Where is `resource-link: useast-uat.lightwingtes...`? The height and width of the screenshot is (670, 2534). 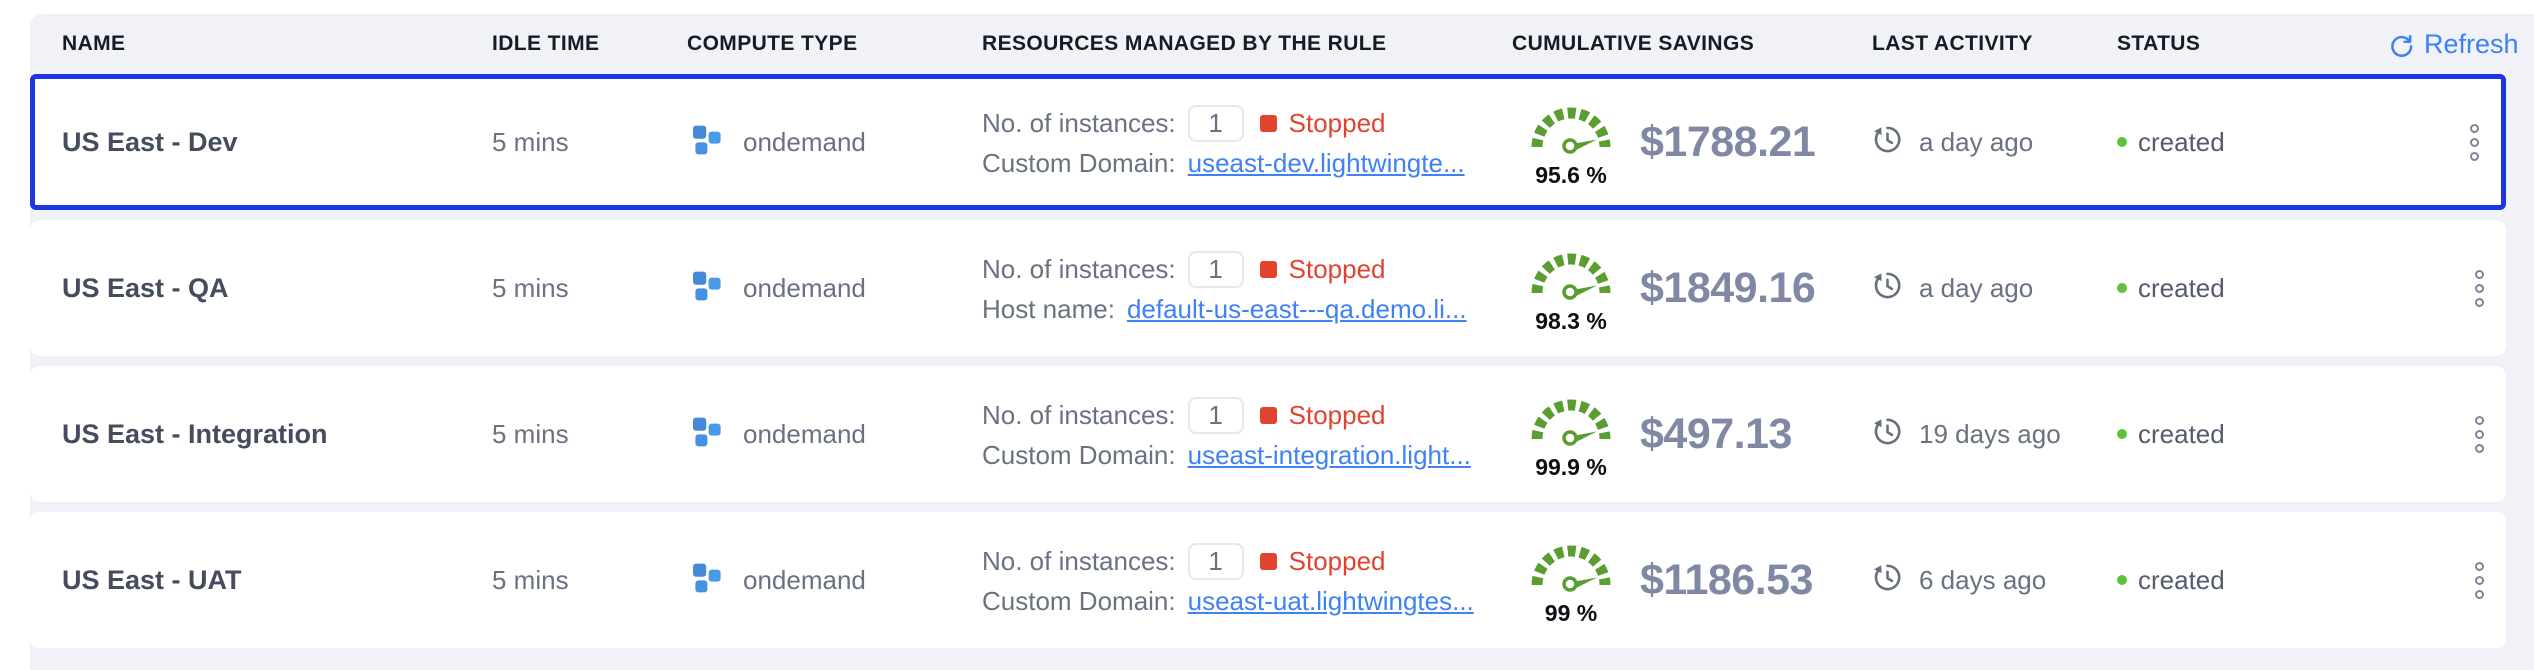 resource-link: useast-uat.lightwingtes... is located at coordinates (1330, 601).